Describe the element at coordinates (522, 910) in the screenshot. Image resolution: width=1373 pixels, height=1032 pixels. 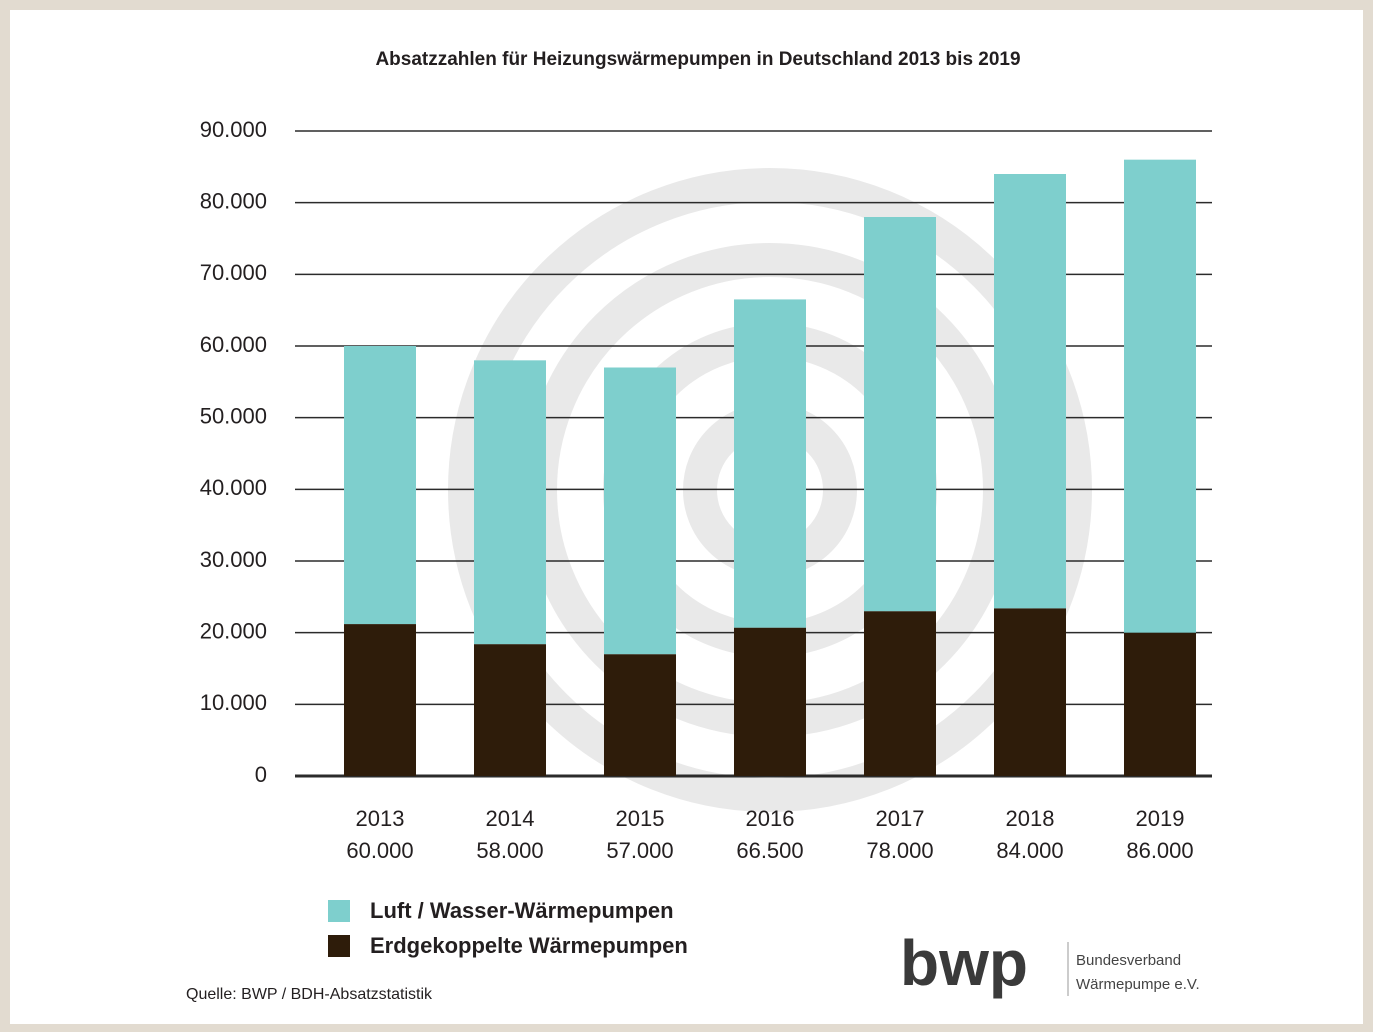
I see `legend-label: Luft / Wasser-Wärmepumpen` at that location.